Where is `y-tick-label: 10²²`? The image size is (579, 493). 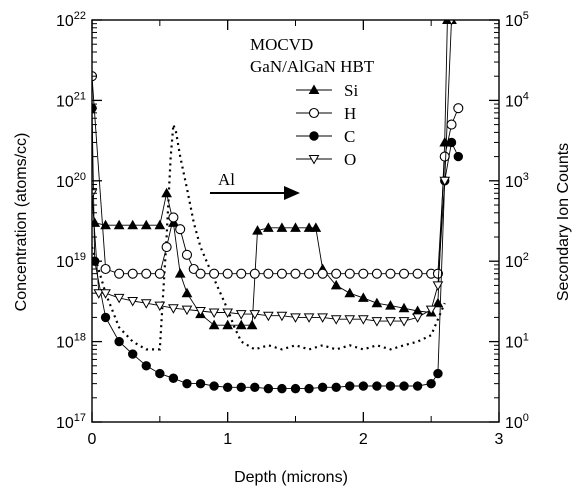 y-tick-label: 10²² is located at coordinates (71, 20).